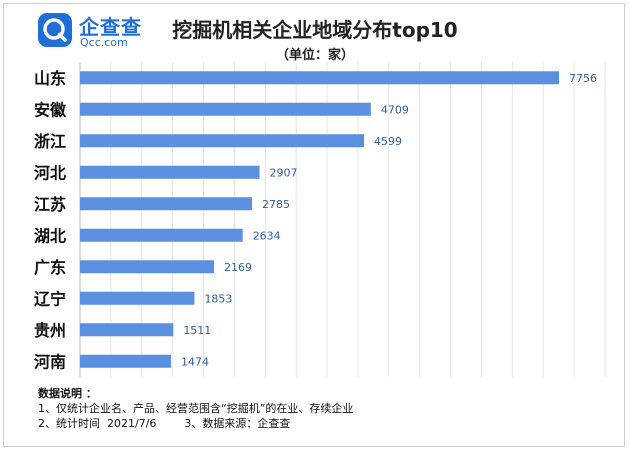  What do you see at coordinates (50, 267) in the screenshot?
I see `category-label: 广东` at bounding box center [50, 267].